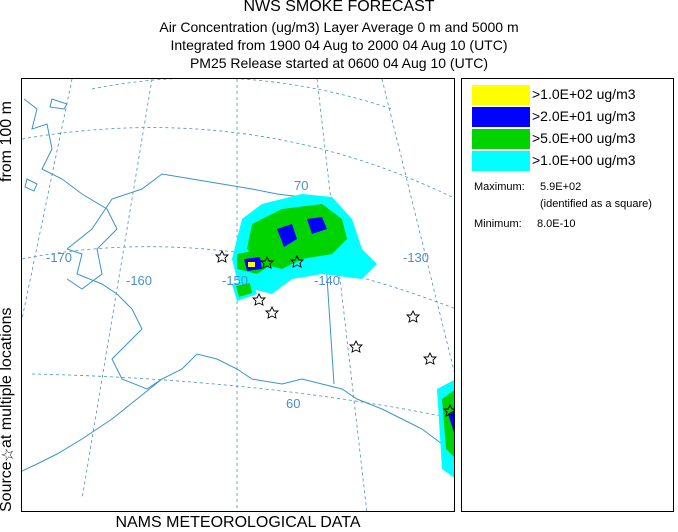  What do you see at coordinates (7, 486) in the screenshot?
I see `source-label: Source` at bounding box center [7, 486].